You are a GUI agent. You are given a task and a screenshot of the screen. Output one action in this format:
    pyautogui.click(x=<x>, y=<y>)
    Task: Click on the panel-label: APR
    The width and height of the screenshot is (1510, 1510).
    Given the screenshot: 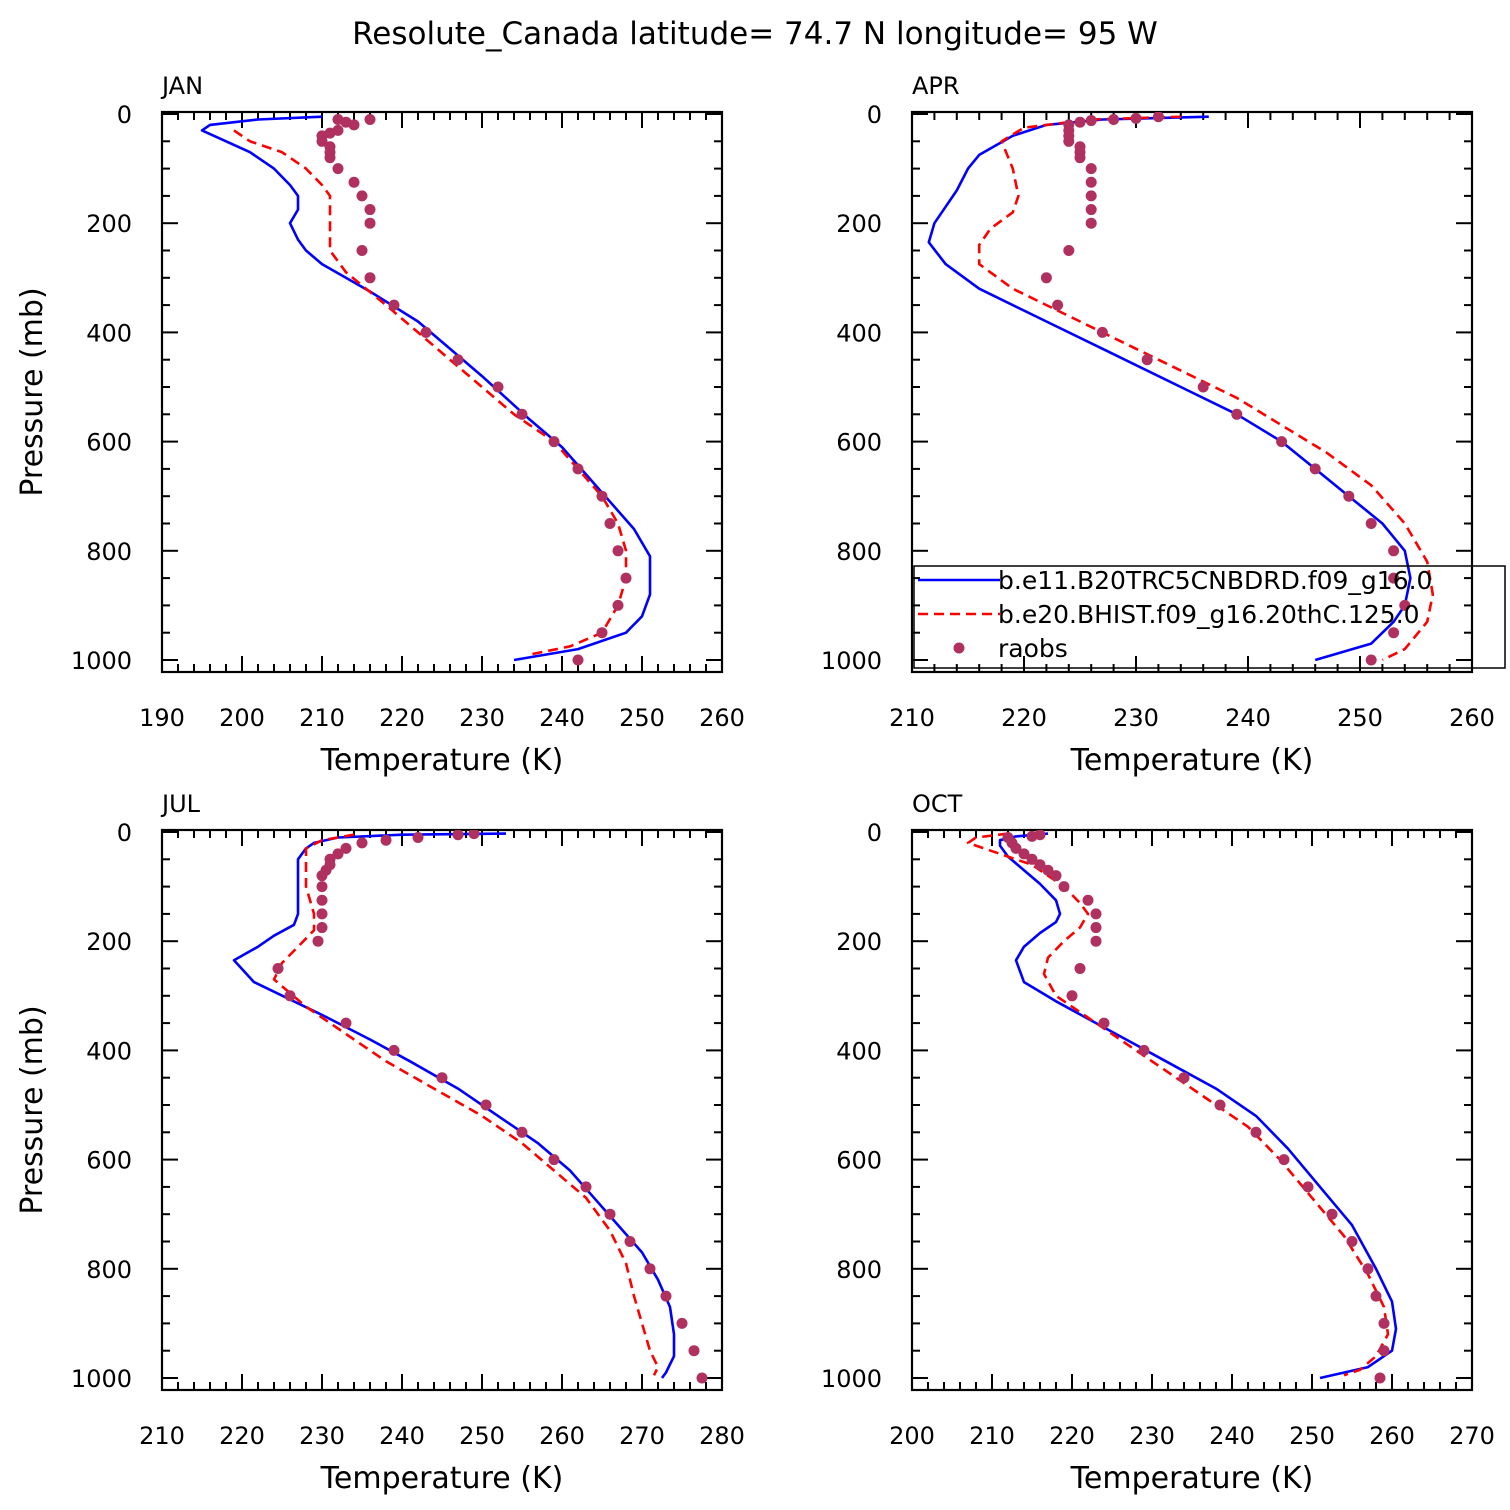 What is the action you would take?
    pyautogui.click(x=936, y=86)
    